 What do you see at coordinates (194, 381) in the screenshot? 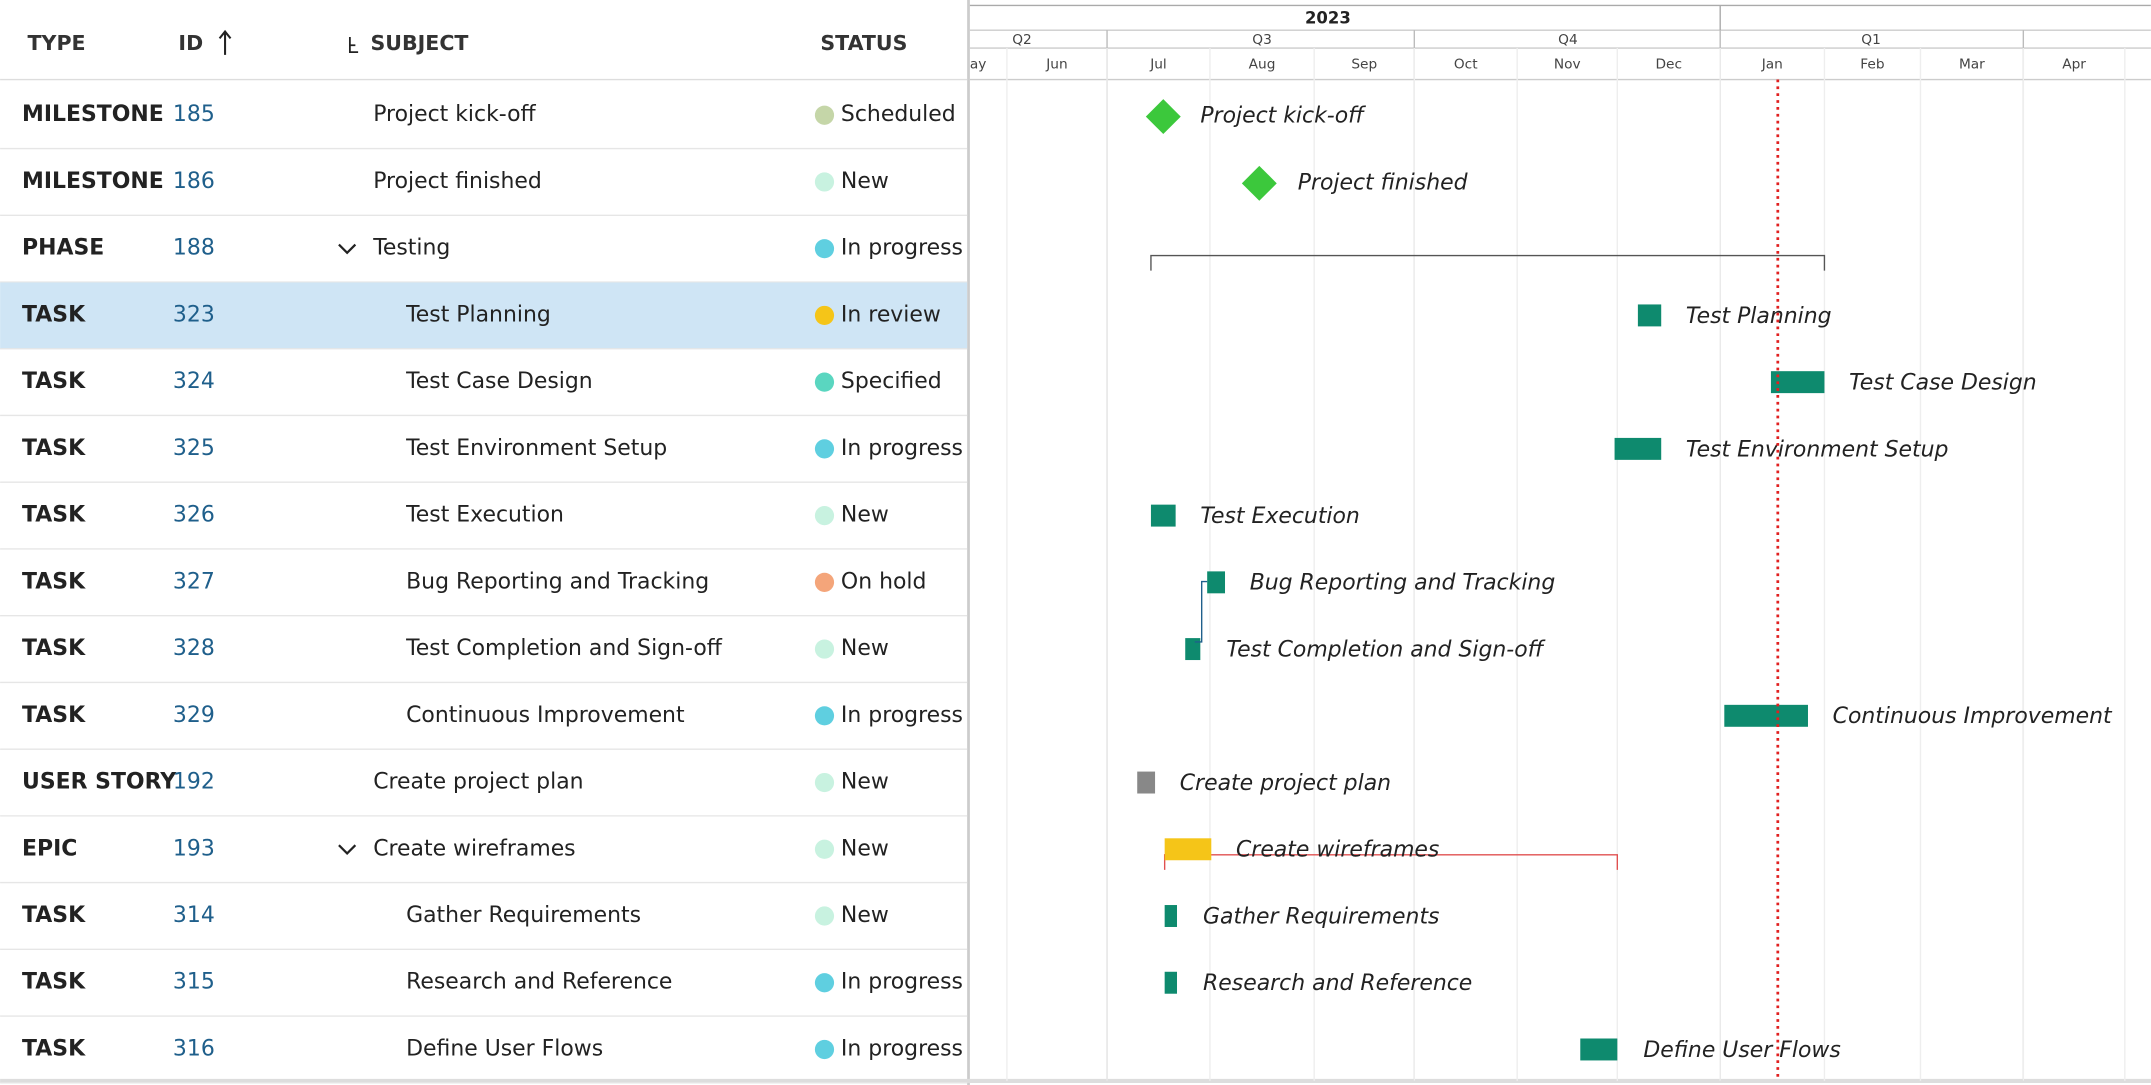
I see `id-cell: 324` at bounding box center [194, 381].